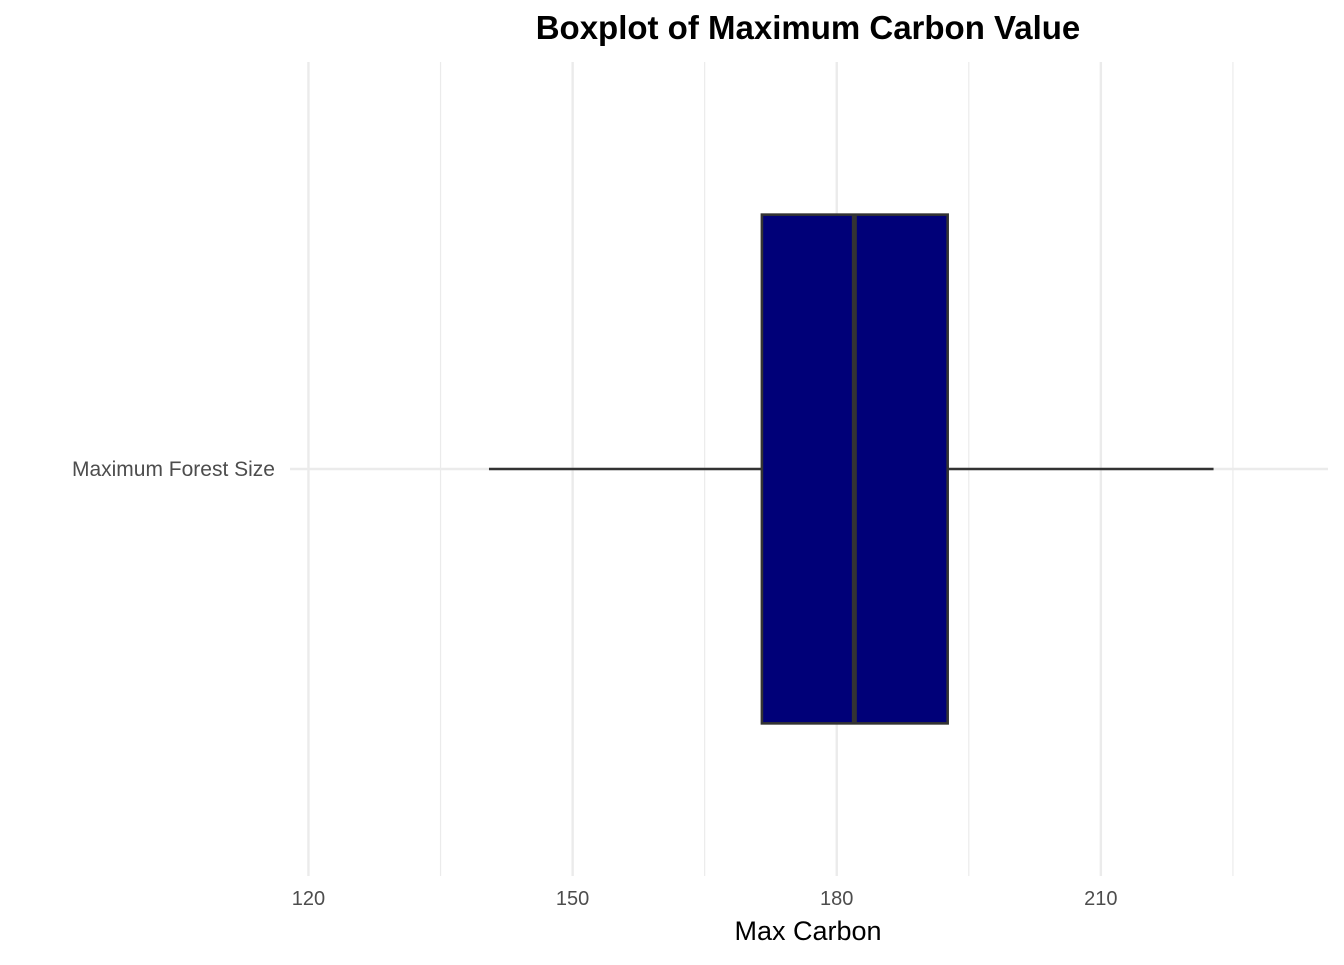 This screenshot has width=1344, height=965. What do you see at coordinates (808, 27) in the screenshot?
I see `chart-title: Boxplot of Maximum Carbon Value` at bounding box center [808, 27].